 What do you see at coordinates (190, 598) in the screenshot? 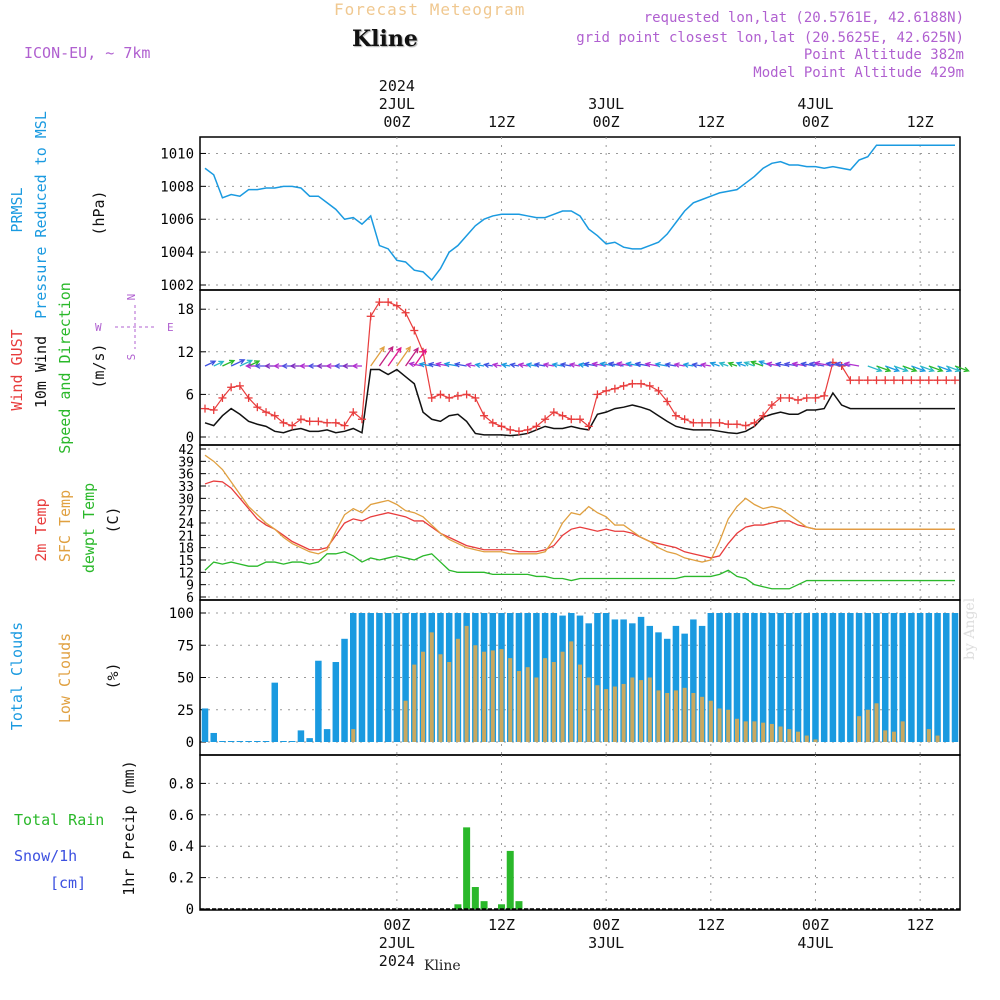
I see `ytick-label: 6` at bounding box center [190, 598].